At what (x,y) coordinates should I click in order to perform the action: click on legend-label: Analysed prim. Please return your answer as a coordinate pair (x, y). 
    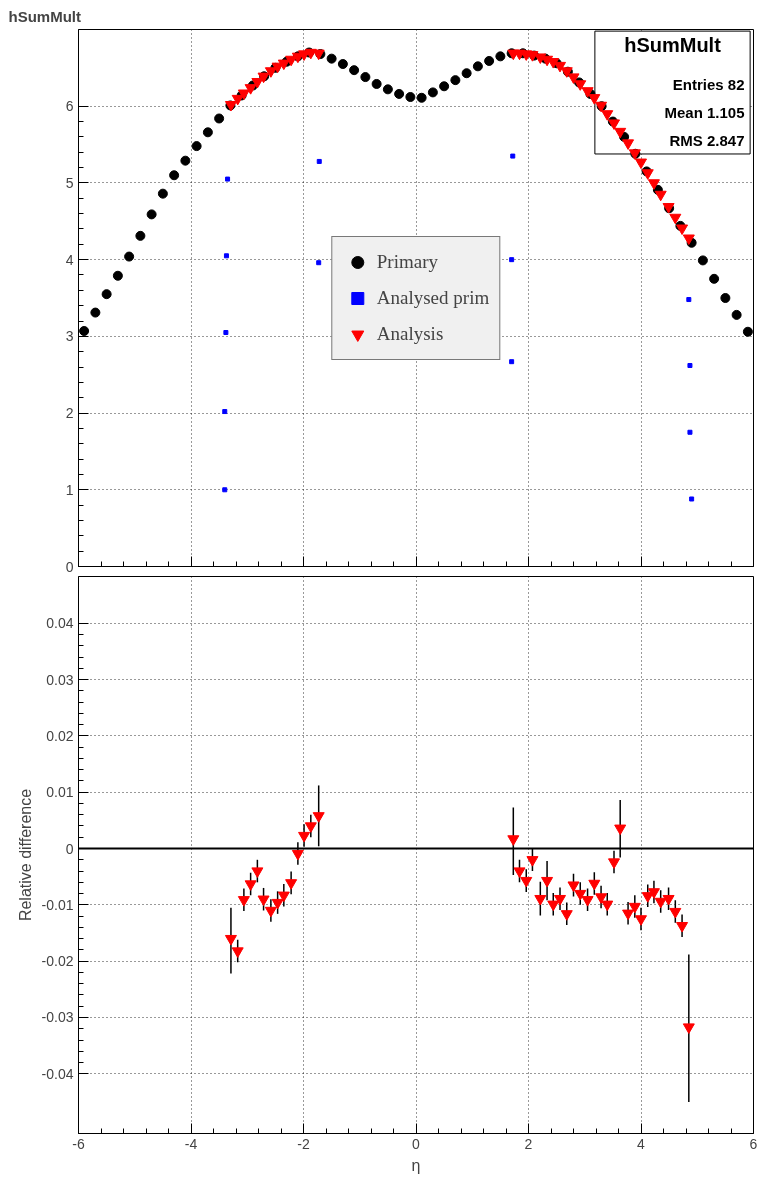
    Looking at the image, I should click on (433, 297).